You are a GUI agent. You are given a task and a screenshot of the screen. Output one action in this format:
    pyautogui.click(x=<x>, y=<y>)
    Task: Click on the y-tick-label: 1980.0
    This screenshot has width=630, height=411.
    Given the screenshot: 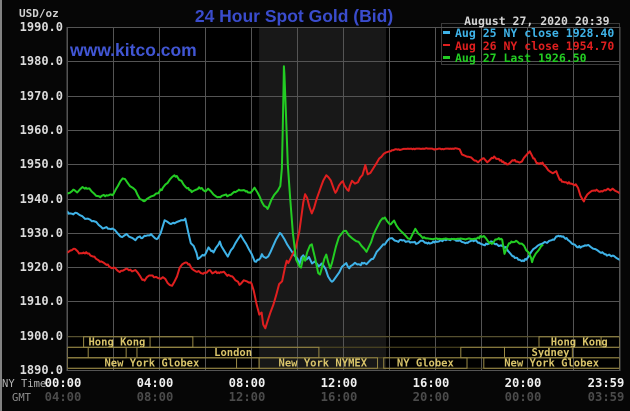 What is the action you would take?
    pyautogui.click(x=41, y=61)
    